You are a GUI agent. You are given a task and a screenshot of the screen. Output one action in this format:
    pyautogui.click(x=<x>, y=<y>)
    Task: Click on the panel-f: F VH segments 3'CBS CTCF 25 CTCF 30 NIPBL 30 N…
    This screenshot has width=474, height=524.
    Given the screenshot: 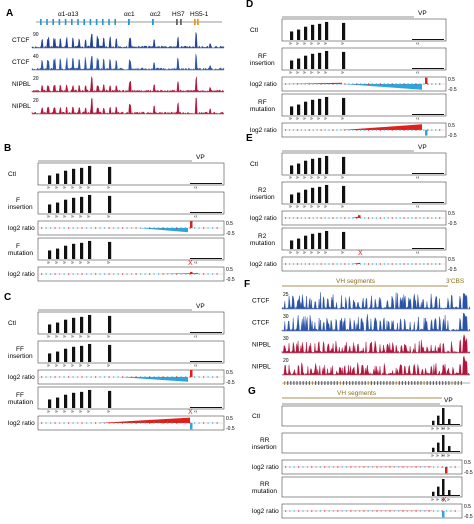 What is the action you would take?
    pyautogui.click(x=357, y=331)
    